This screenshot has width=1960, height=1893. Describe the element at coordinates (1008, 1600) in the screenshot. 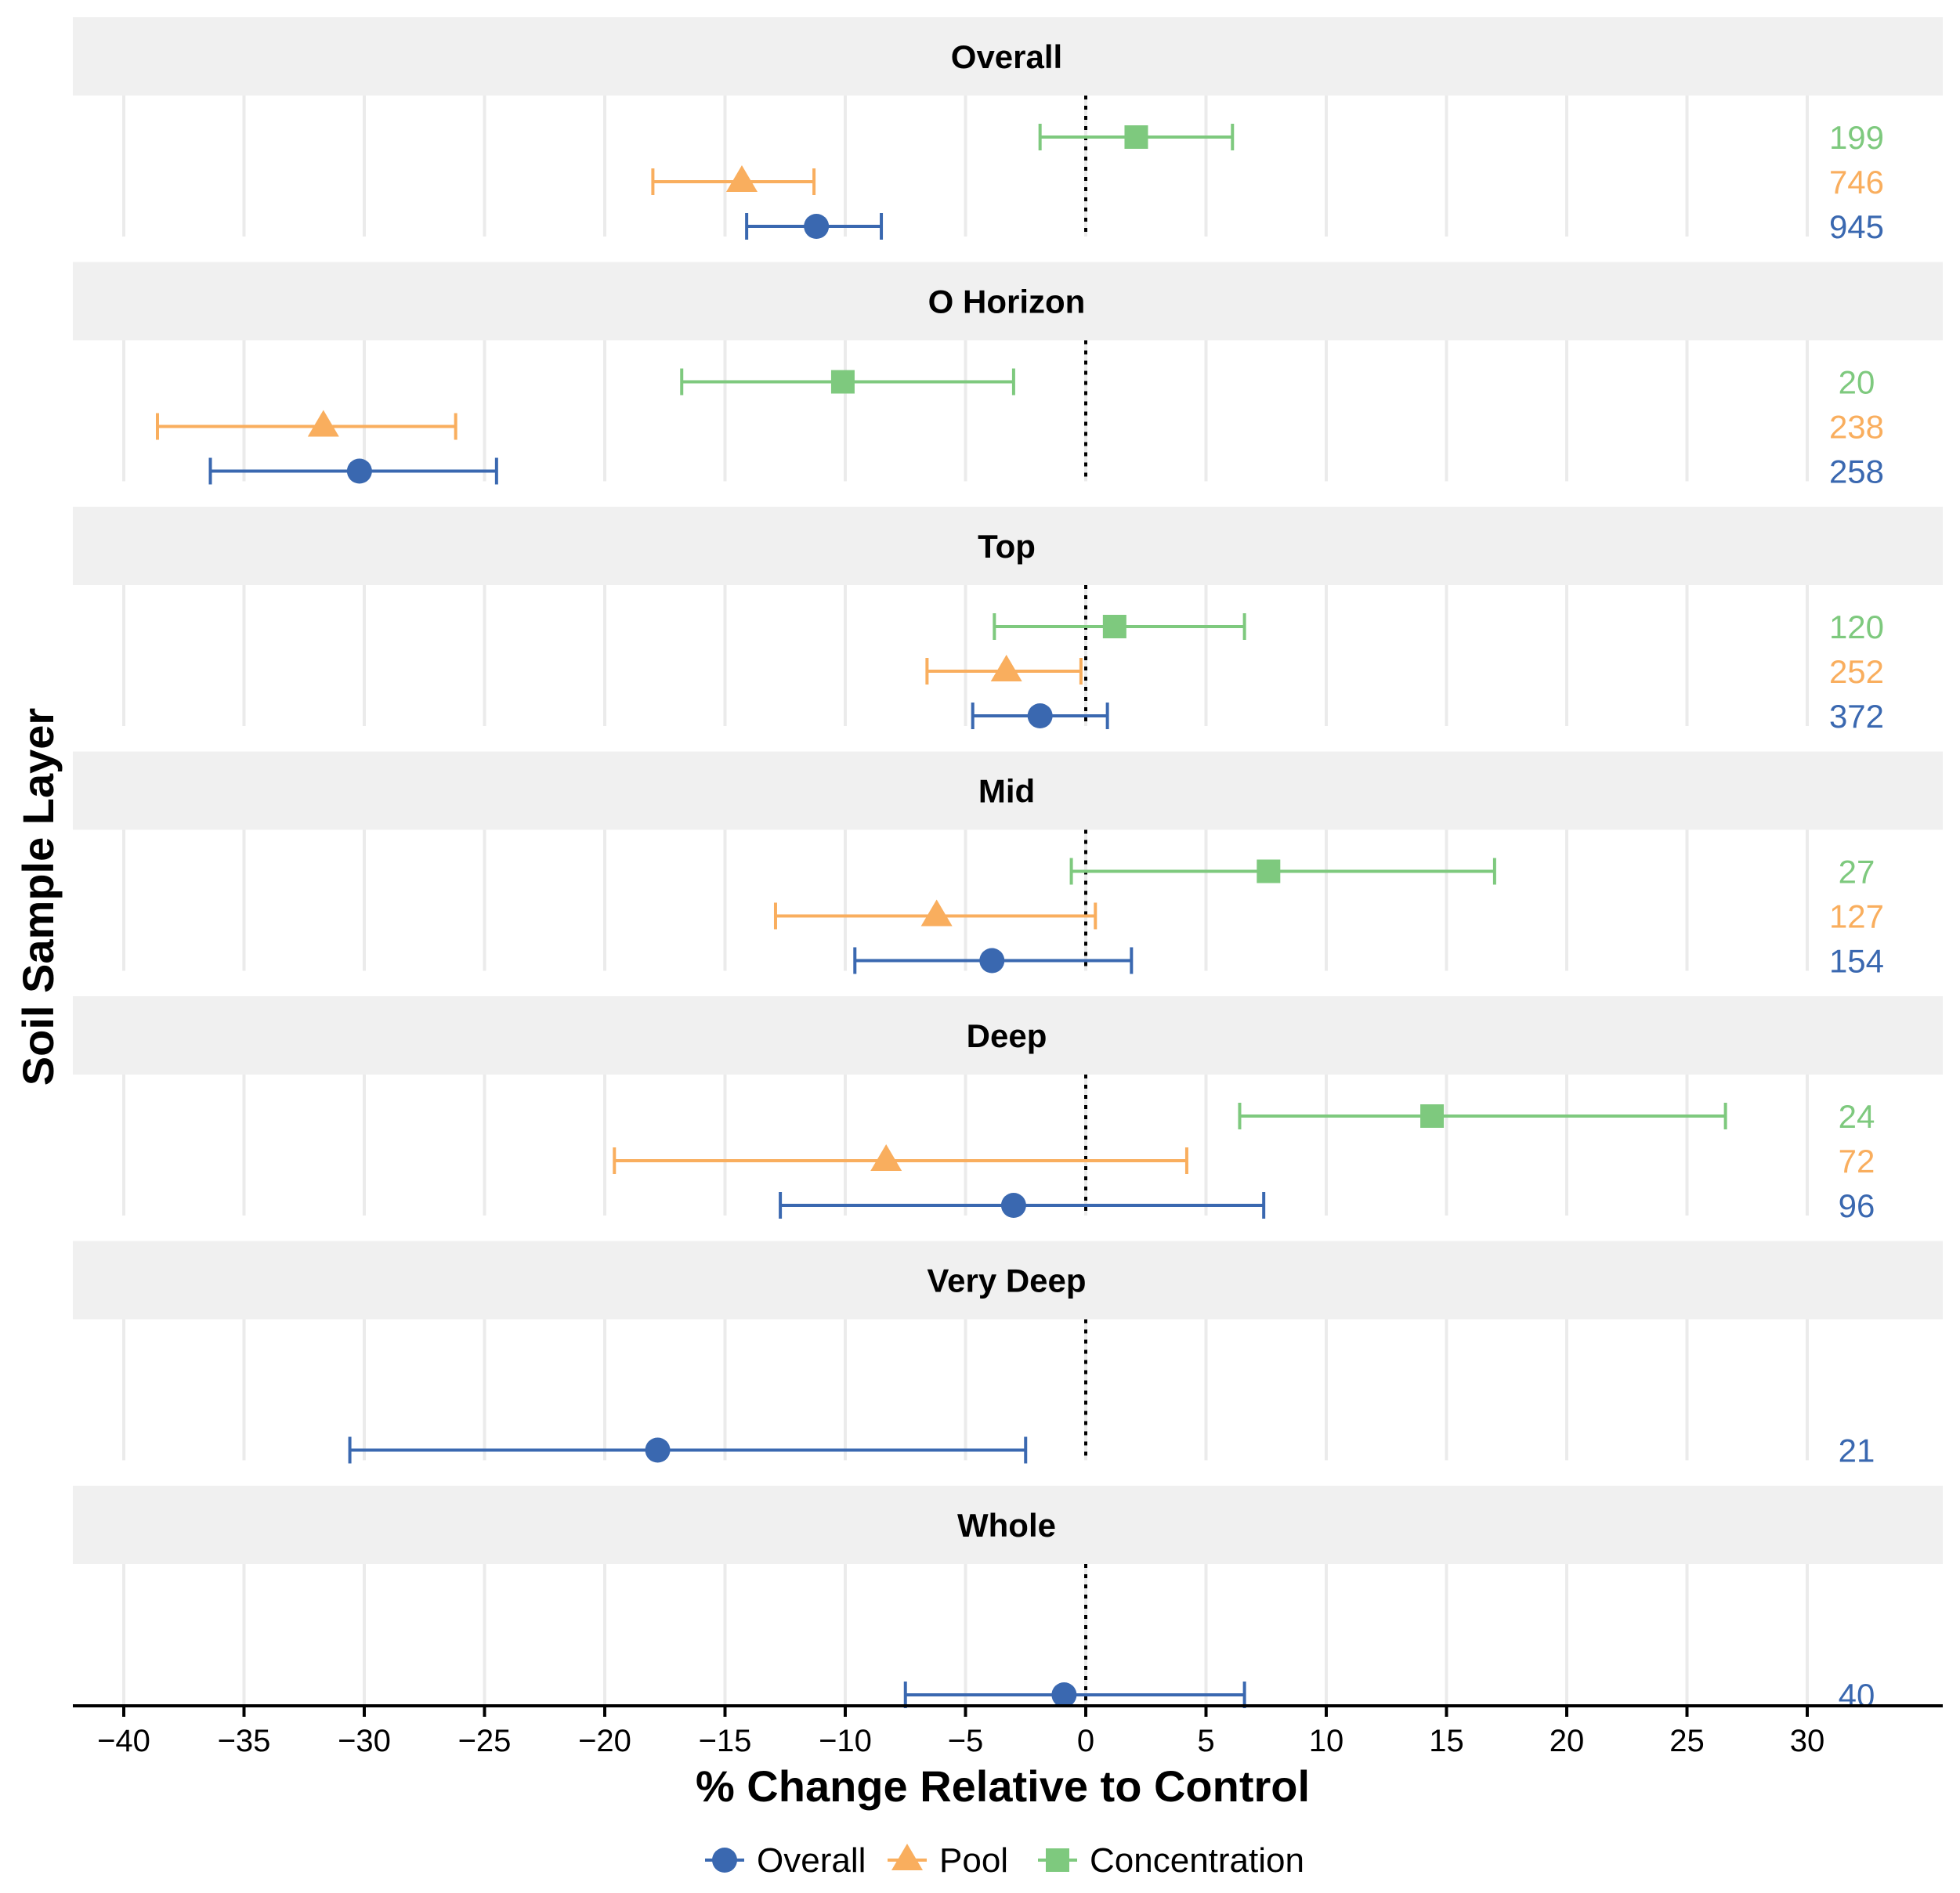

I see `panel-whole: Whole 40` at that location.